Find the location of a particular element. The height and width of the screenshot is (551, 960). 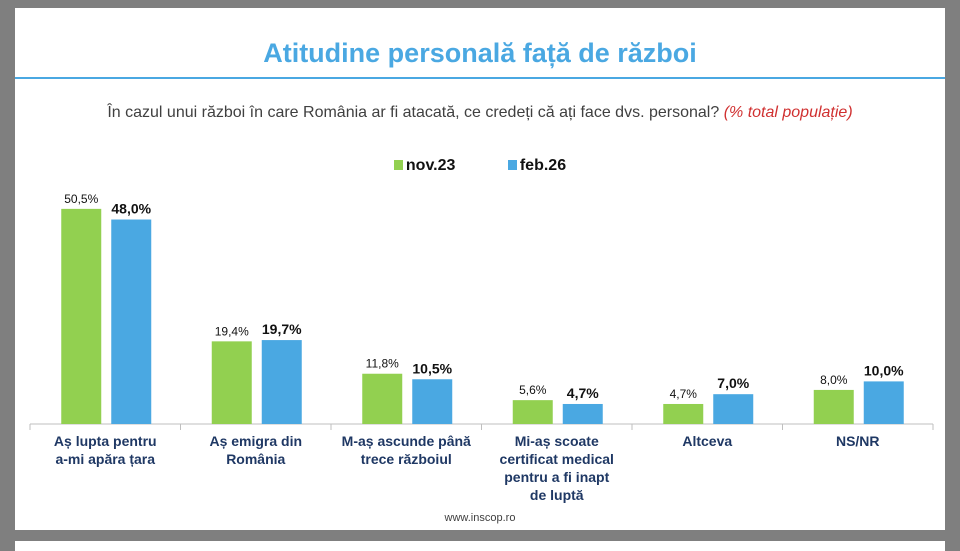

data-label: 19,4% is located at coordinates (232, 331).